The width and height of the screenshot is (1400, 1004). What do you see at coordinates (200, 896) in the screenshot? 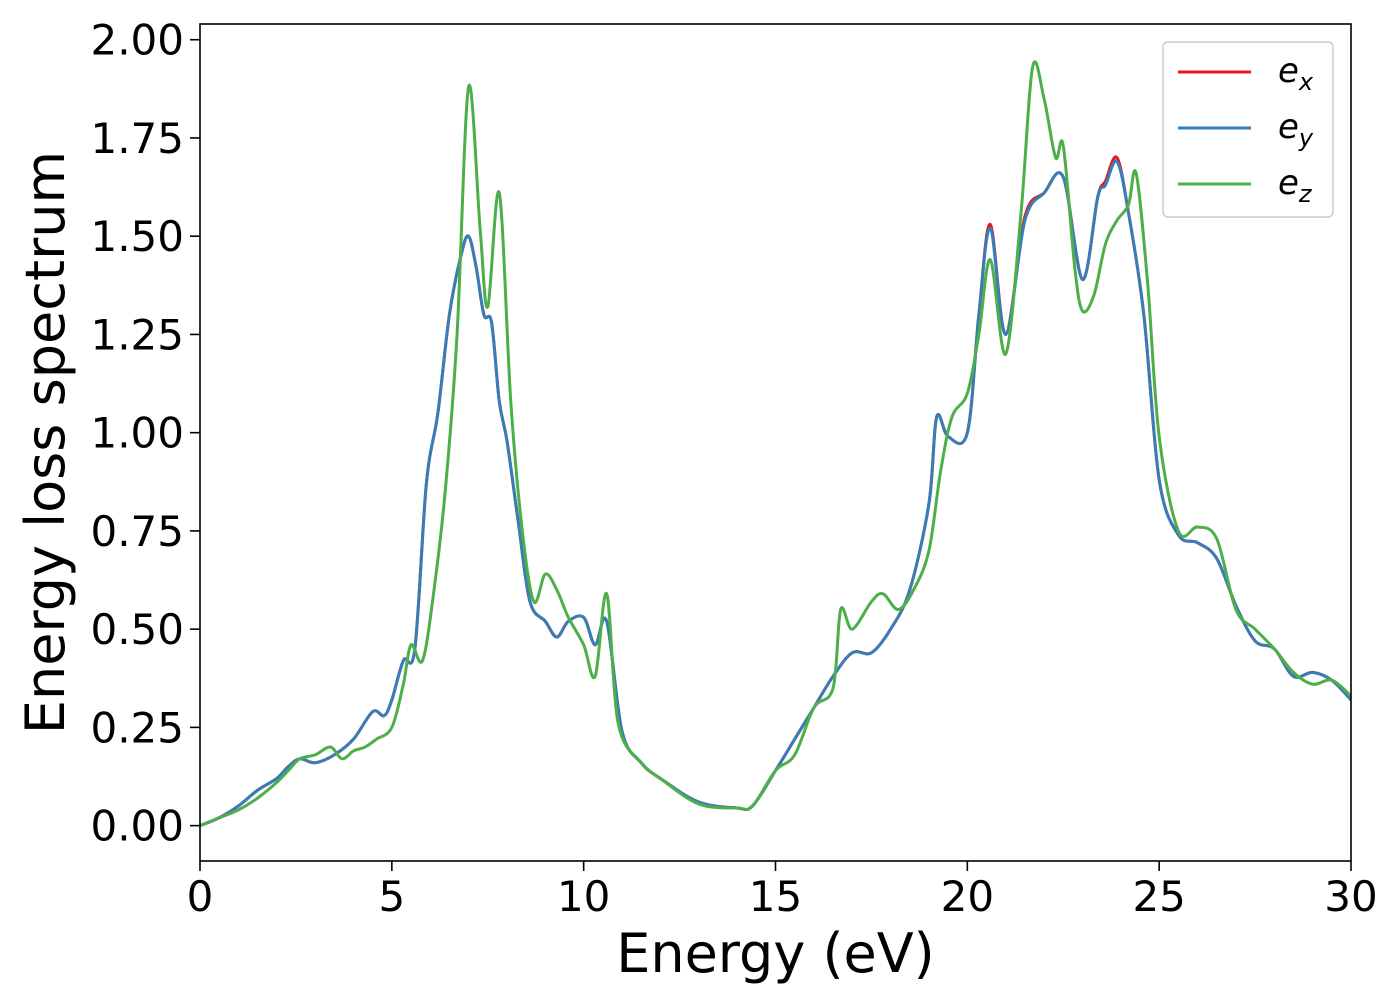
I see `x-tick-label: 0` at bounding box center [200, 896].